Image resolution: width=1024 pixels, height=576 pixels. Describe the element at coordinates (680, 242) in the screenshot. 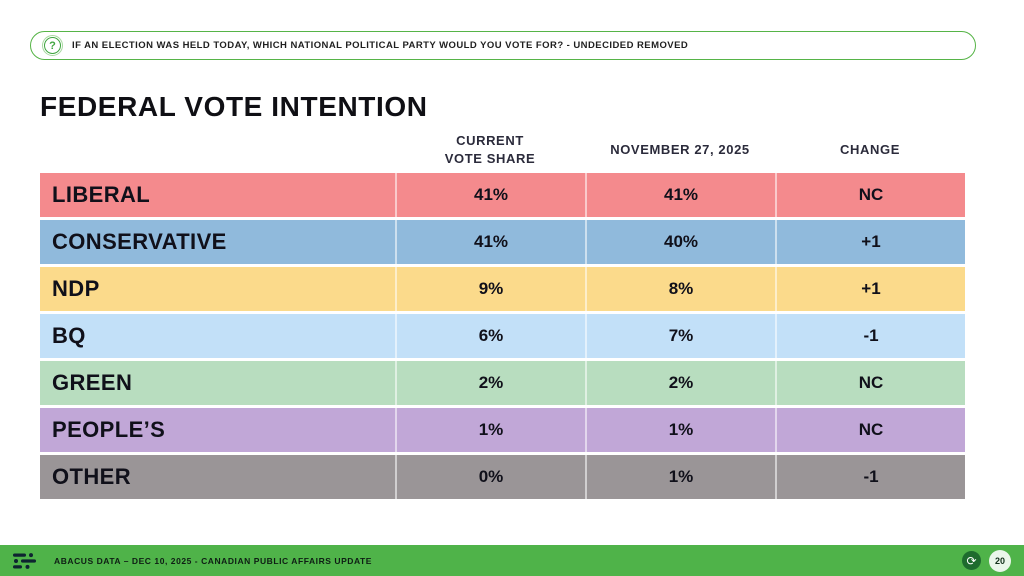

I see `previous-vote-share: 40%` at that location.